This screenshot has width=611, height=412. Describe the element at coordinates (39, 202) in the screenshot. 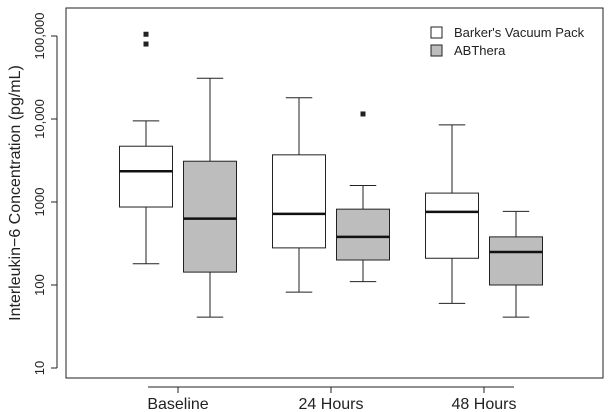

I see `y-tick-label-2: 1000` at that location.